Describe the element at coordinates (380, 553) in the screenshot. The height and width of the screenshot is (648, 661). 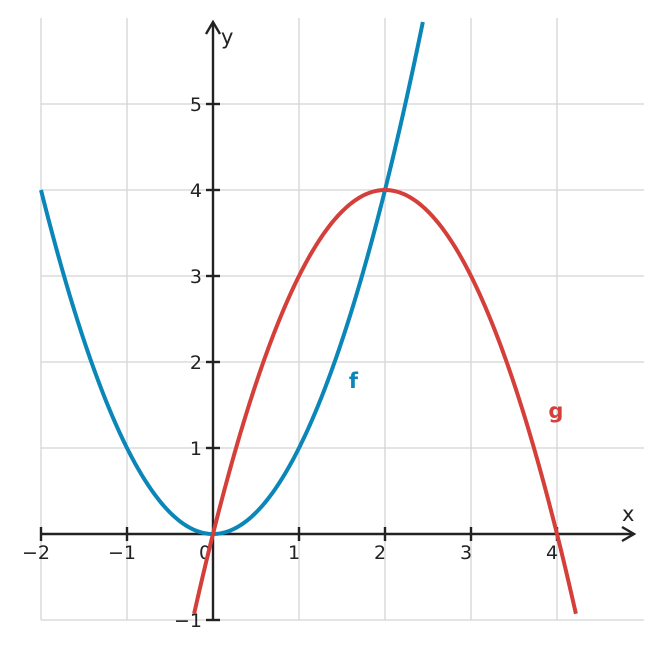
I see `x-tick-label: 2` at that location.